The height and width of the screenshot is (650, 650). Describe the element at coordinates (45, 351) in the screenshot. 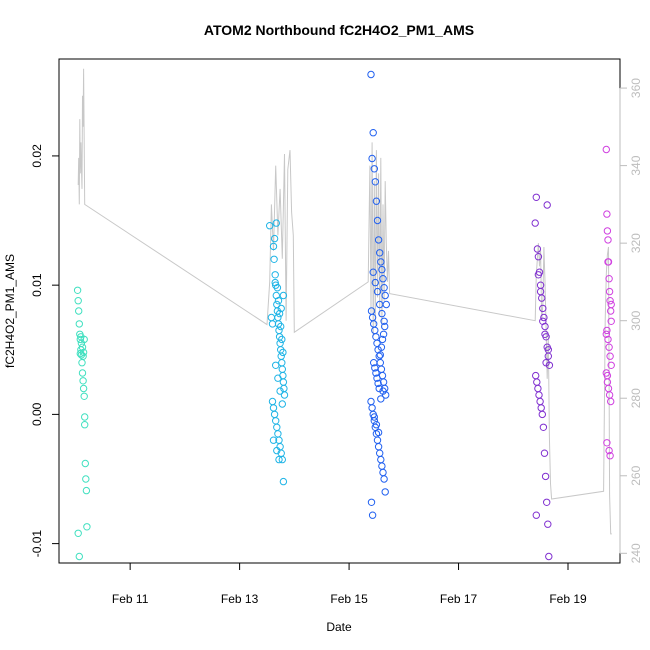

I see `y-axis: -0.01 0.00 0.01 0.02` at that location.